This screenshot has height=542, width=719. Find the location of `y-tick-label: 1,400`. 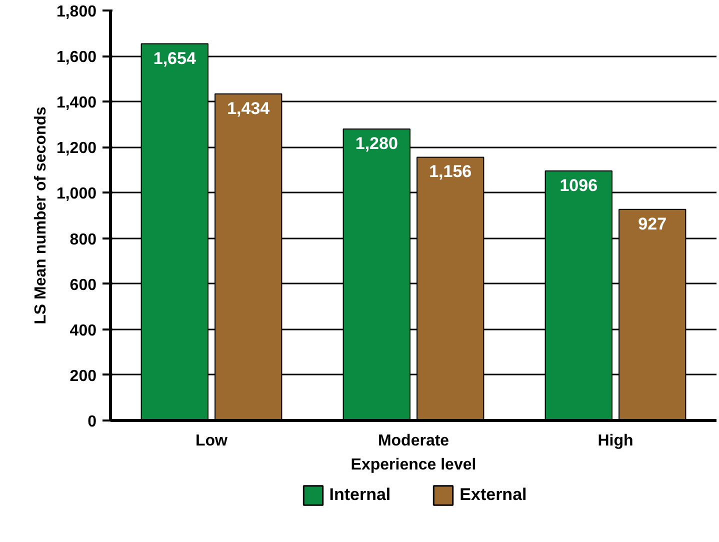

y-tick-label: 1,400 is located at coordinates (76, 103).